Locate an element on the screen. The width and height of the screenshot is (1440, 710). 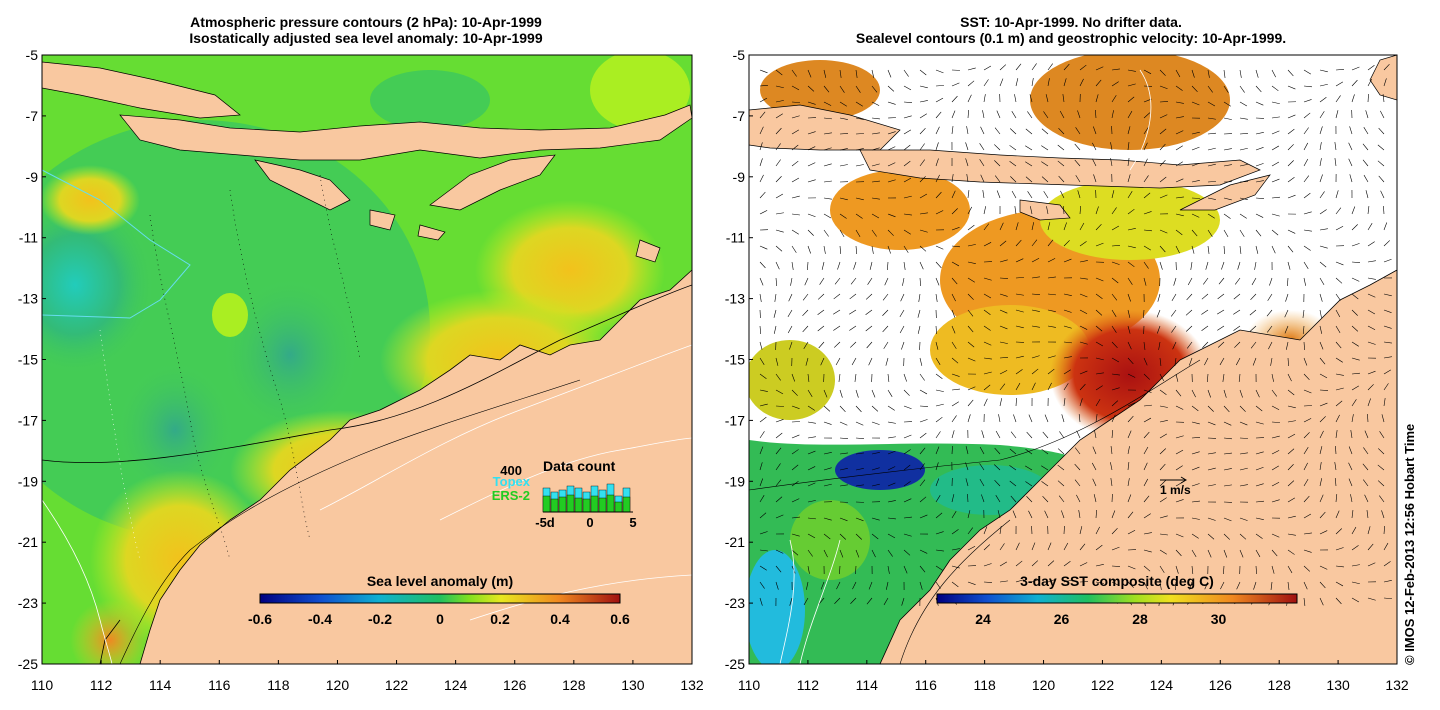
right-lon-tick: 126 is located at coordinates (1221, 685).